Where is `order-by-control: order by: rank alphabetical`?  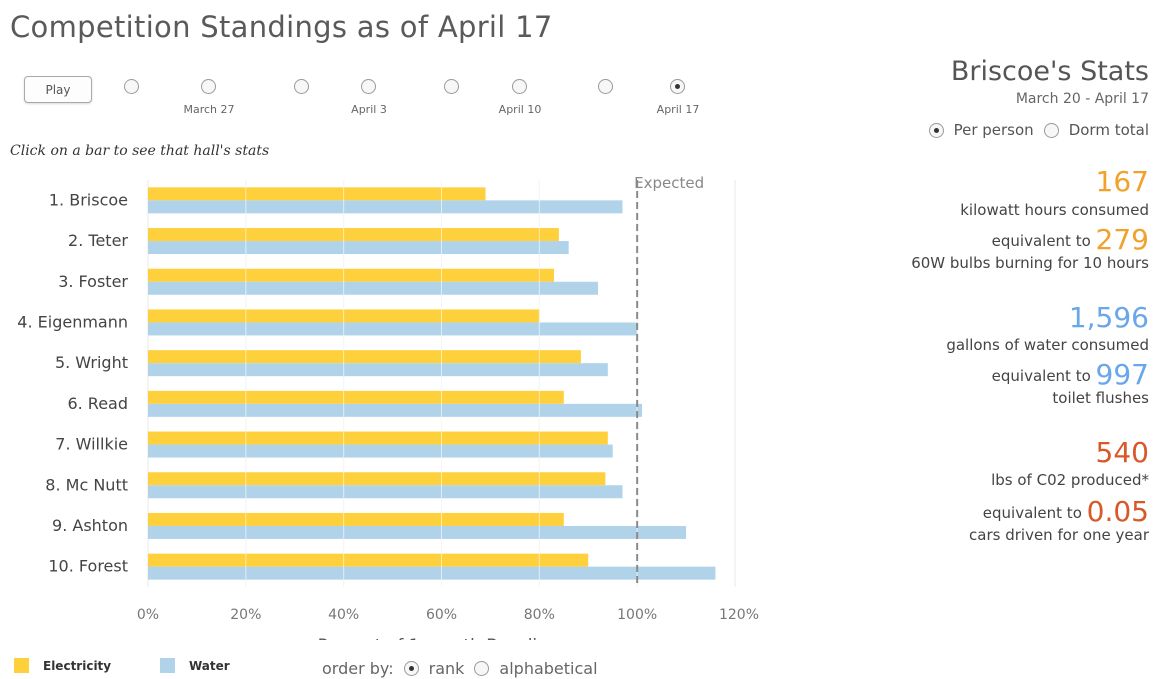
order-by-control: order by: rank alphabetical is located at coordinates (460, 668).